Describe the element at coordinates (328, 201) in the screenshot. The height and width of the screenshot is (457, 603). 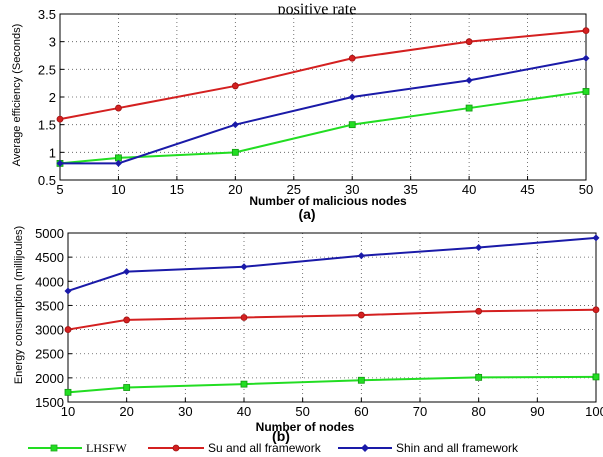
I see `chart-a-xlabel: Number of malicious nodes` at that location.